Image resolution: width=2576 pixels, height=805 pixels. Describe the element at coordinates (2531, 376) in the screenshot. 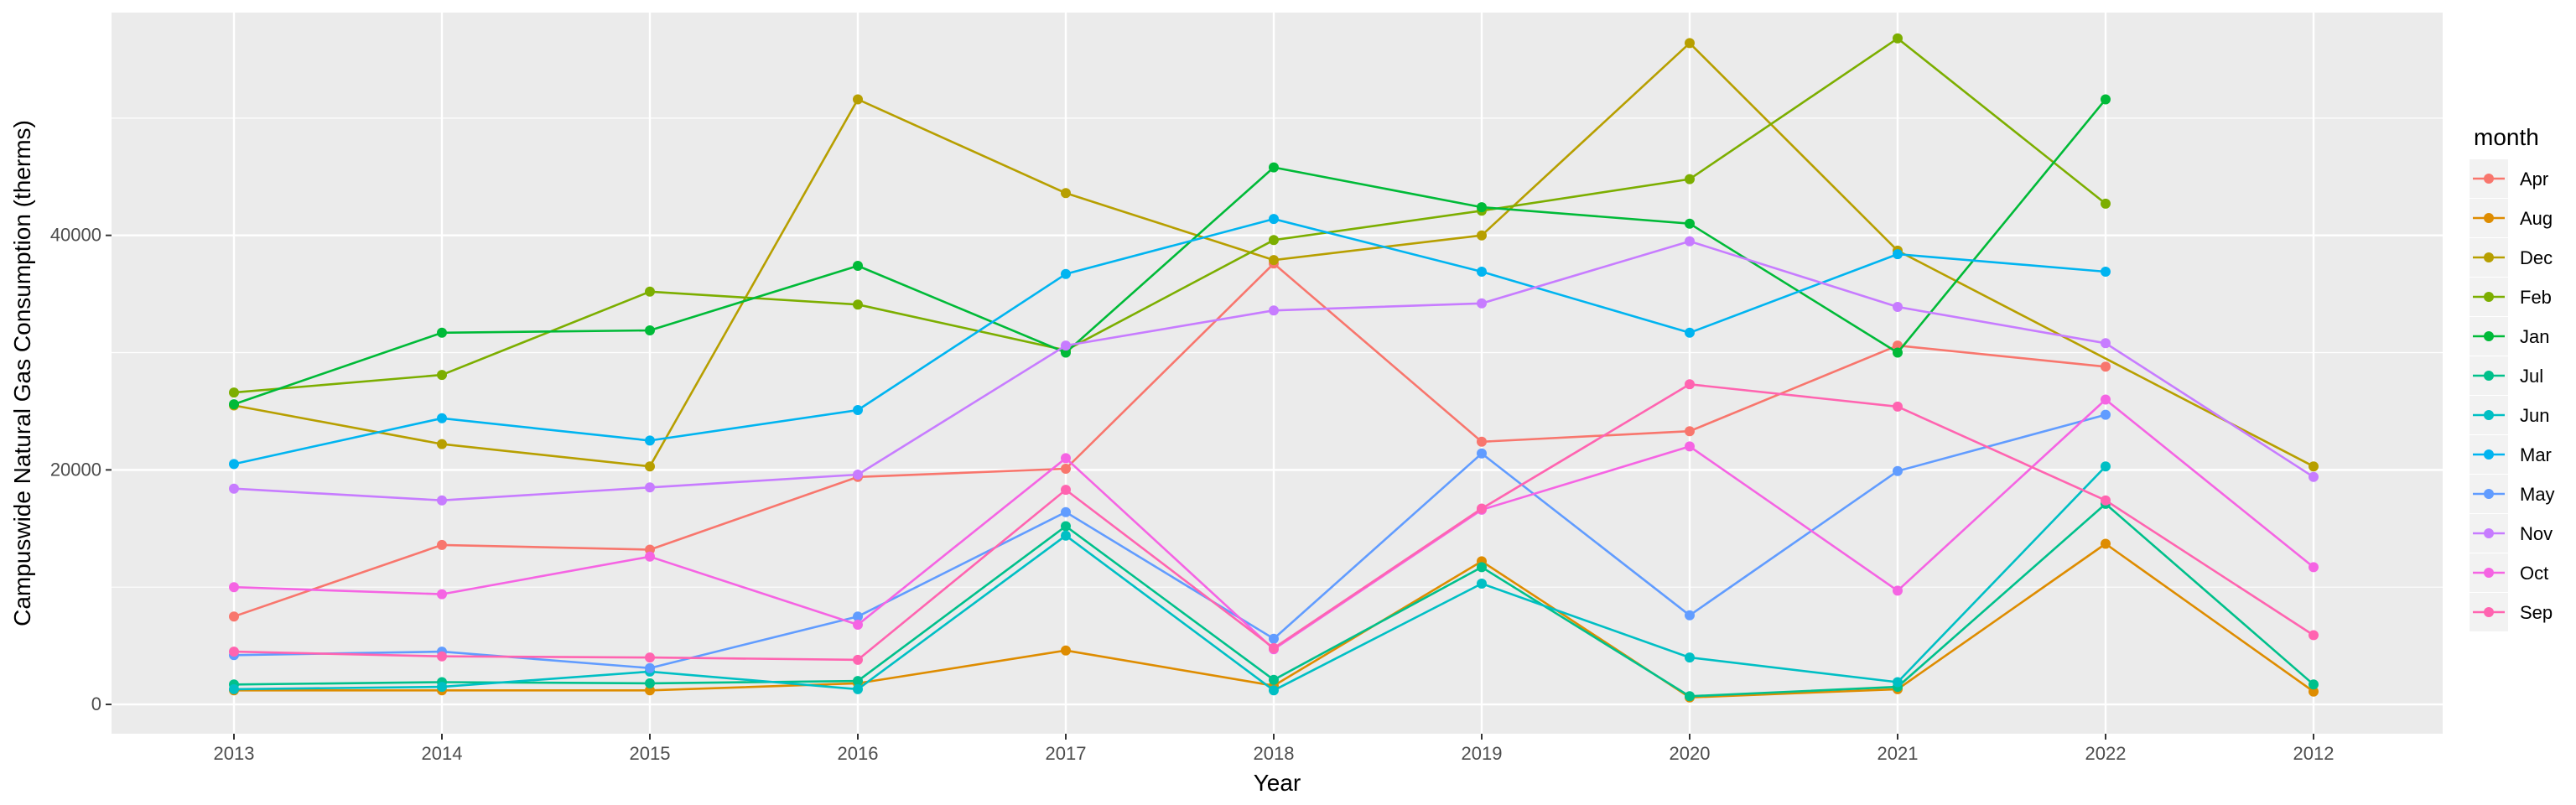

I see `legend-label: Jul` at that location.